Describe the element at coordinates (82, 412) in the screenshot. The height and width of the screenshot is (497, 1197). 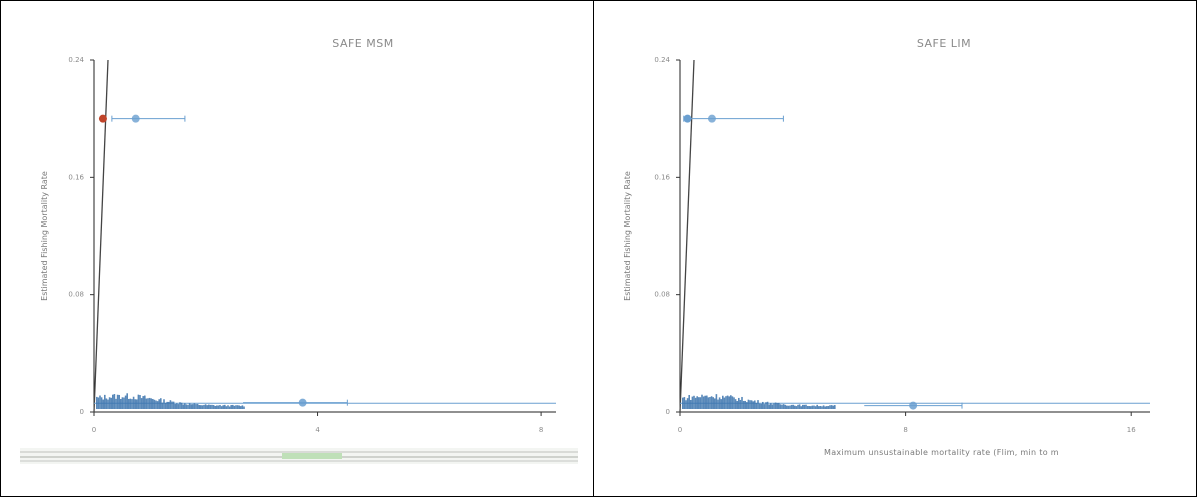
I see `y-tick-label: 0` at that location.